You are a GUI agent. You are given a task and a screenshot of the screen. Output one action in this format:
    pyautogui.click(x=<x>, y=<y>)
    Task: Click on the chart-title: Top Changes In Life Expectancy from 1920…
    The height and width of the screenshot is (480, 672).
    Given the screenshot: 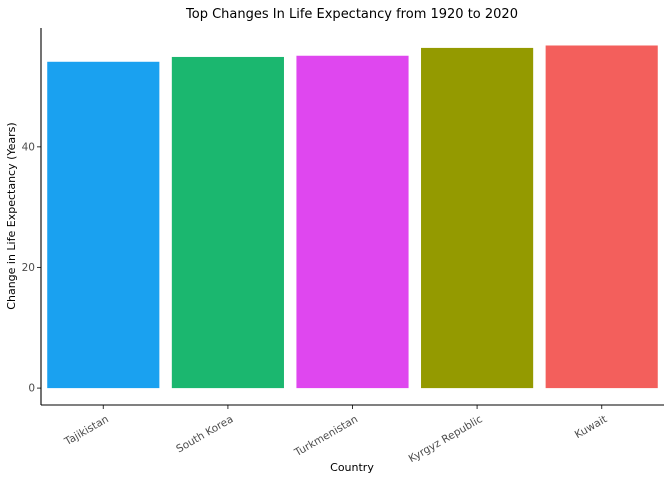 What is the action you would take?
    pyautogui.click(x=351, y=14)
    